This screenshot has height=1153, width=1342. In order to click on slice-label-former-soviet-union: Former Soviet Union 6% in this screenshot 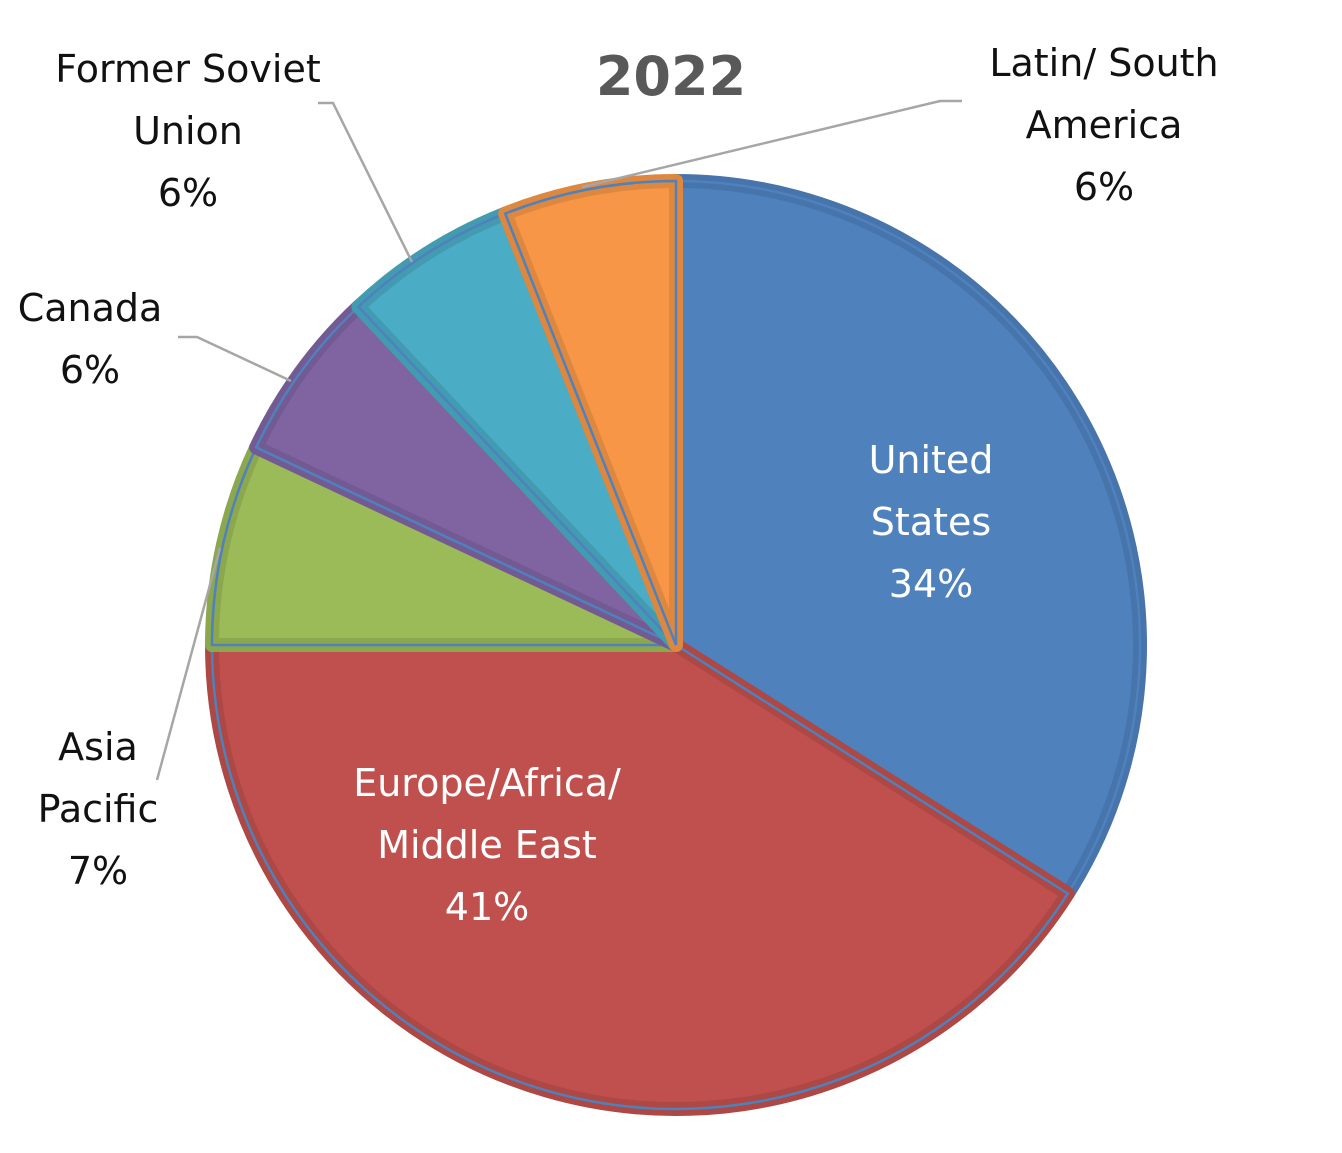, I will do `click(188, 131)`.